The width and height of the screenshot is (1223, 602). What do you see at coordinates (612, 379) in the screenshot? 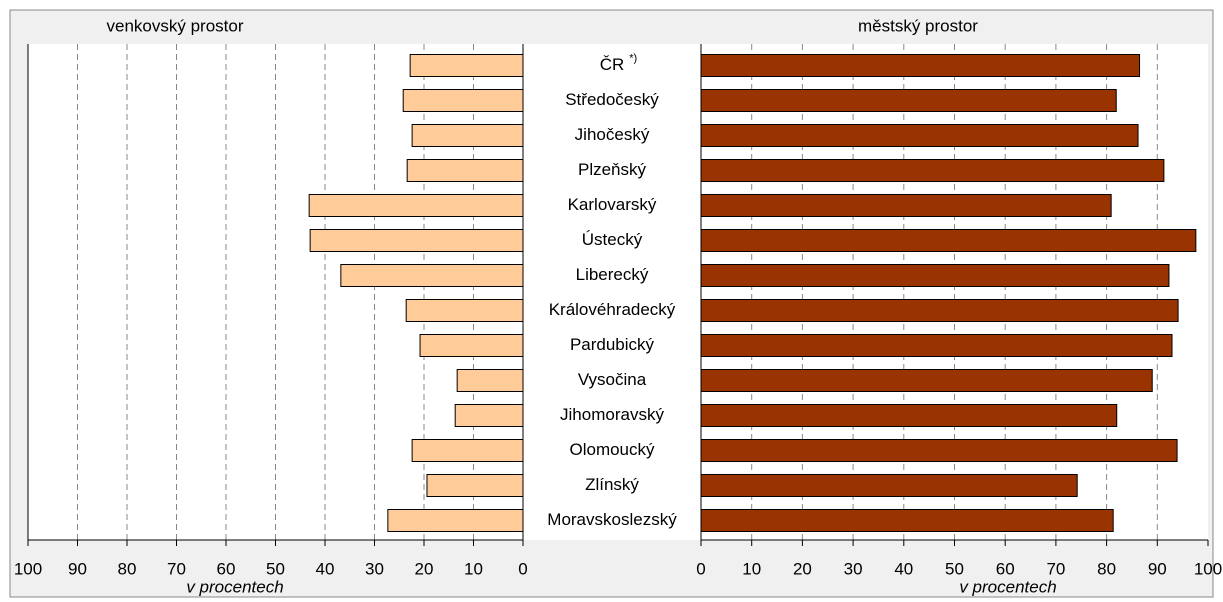
I see `category-label: Vysočina` at bounding box center [612, 379].